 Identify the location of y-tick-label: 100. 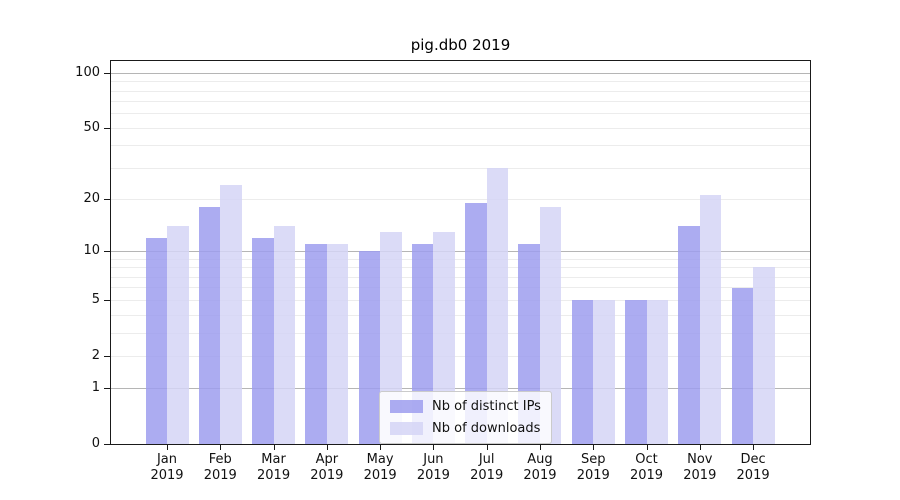
(87, 72).